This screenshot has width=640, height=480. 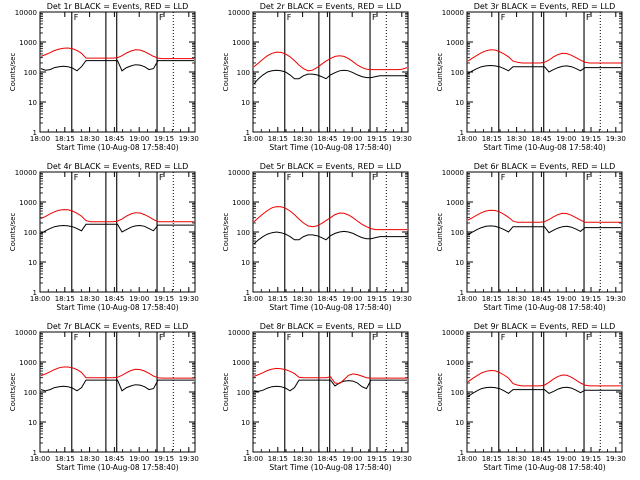 I want to click on panel-title: Det 8r BLACK = Events, RED = LLD, so click(x=331, y=326).